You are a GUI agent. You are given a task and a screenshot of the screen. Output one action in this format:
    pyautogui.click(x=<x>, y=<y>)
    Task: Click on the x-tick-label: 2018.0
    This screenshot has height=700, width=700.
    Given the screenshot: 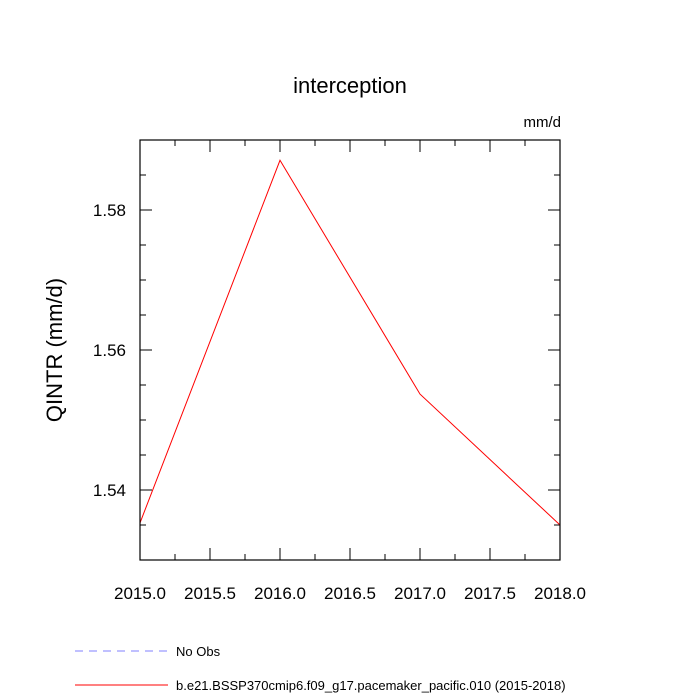 What is the action you would take?
    pyautogui.click(x=560, y=593)
    